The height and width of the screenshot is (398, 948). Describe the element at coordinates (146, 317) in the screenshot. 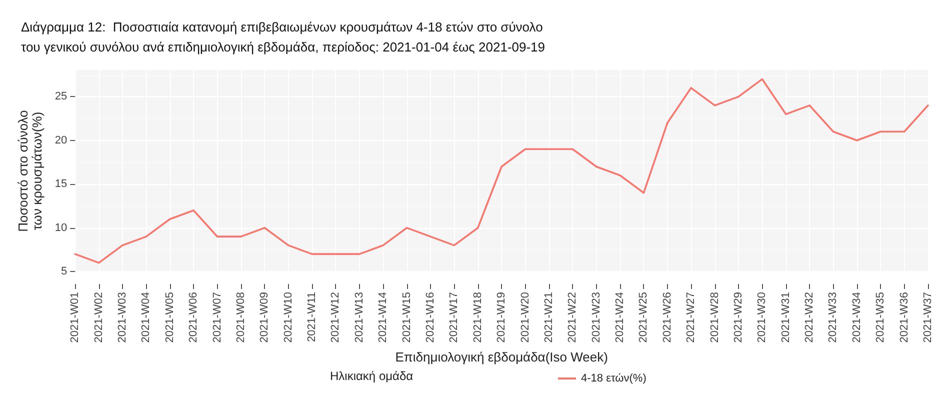

I see `x-tick-label: 2021-W04` at that location.